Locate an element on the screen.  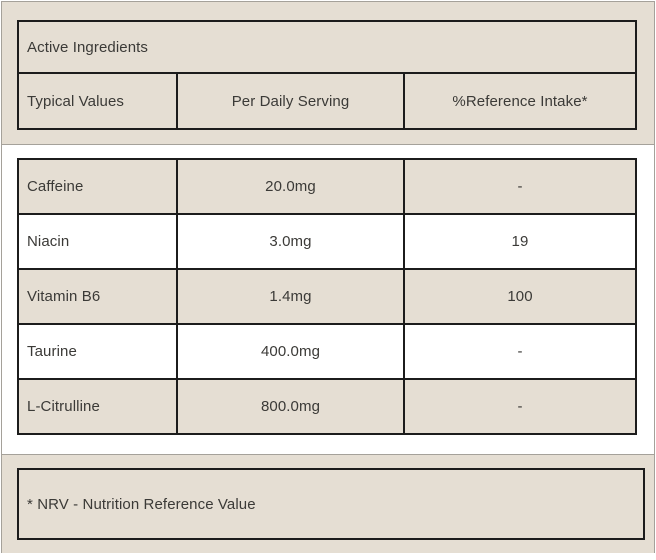
table-row: Niacin 3.0mg 19 is located at coordinates (327, 242).